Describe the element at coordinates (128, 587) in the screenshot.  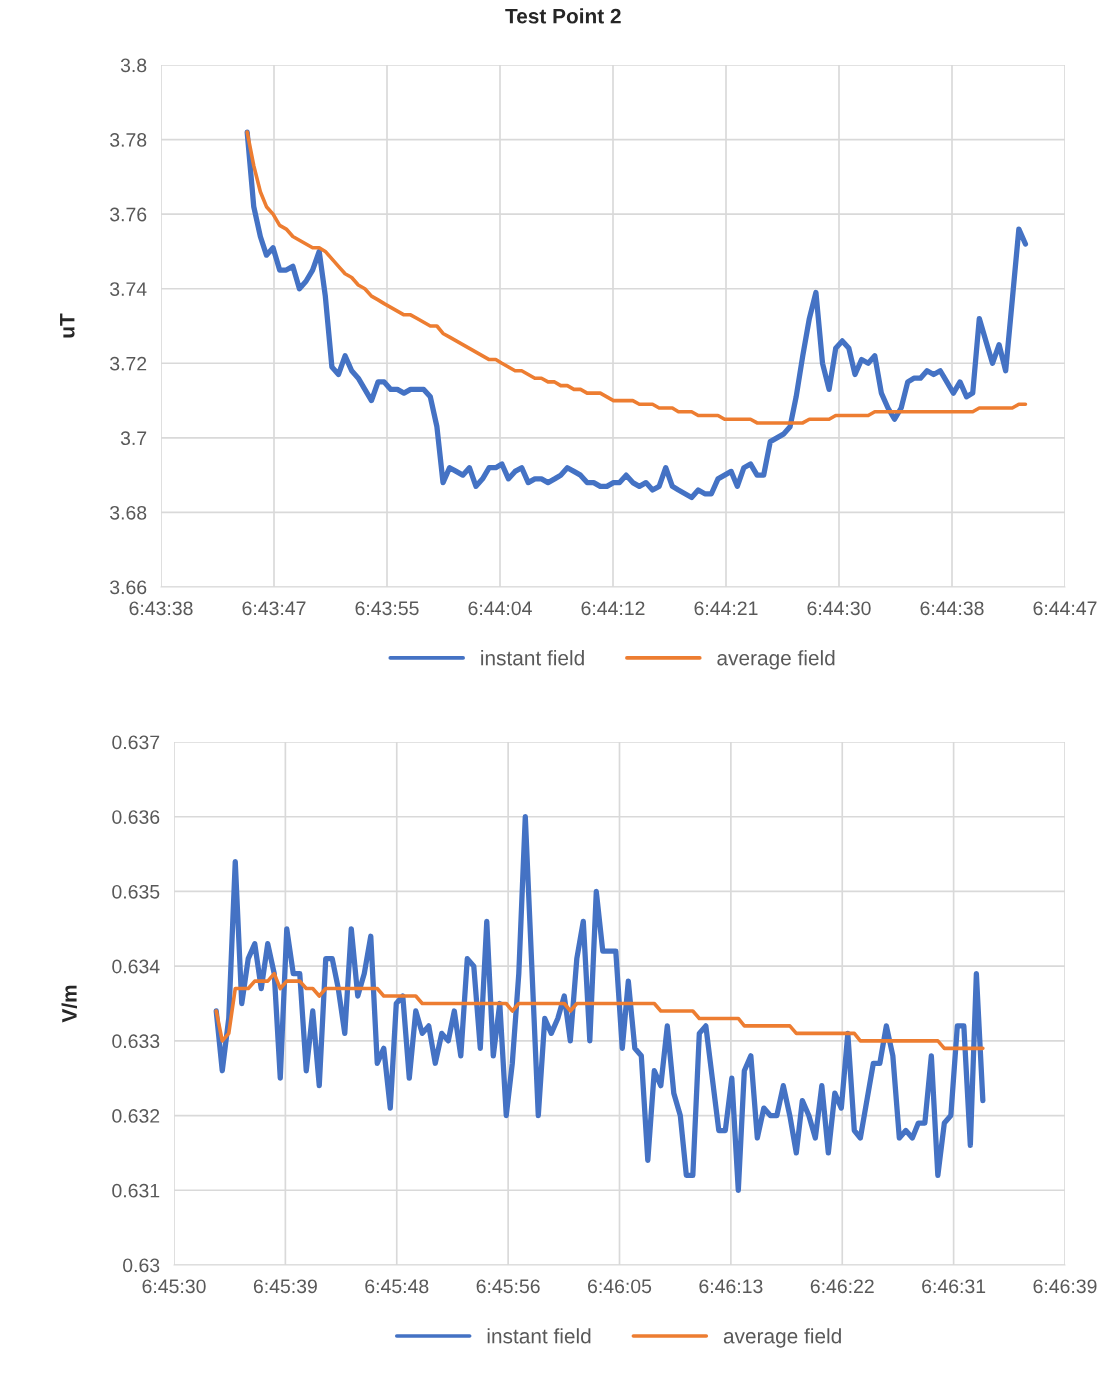
I see `y-tick-label: 3.66` at that location.